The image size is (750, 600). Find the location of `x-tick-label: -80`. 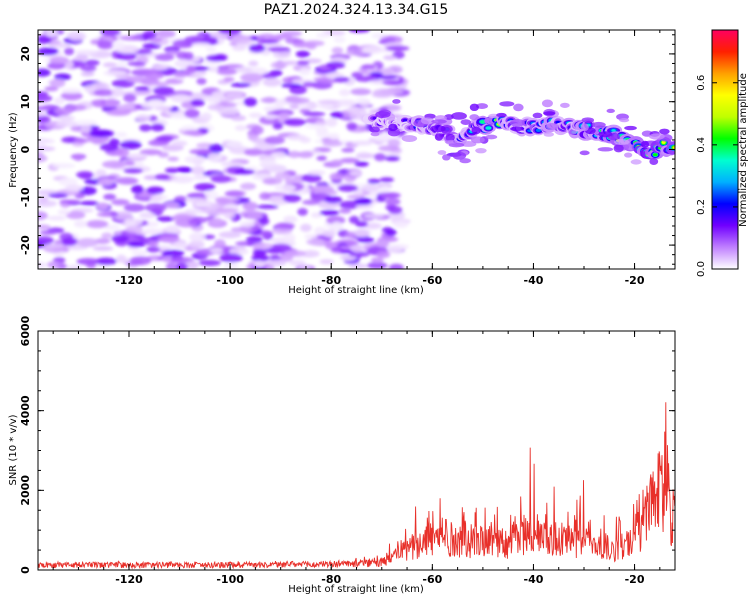

x-tick-label: -80 is located at coordinates (331, 579).